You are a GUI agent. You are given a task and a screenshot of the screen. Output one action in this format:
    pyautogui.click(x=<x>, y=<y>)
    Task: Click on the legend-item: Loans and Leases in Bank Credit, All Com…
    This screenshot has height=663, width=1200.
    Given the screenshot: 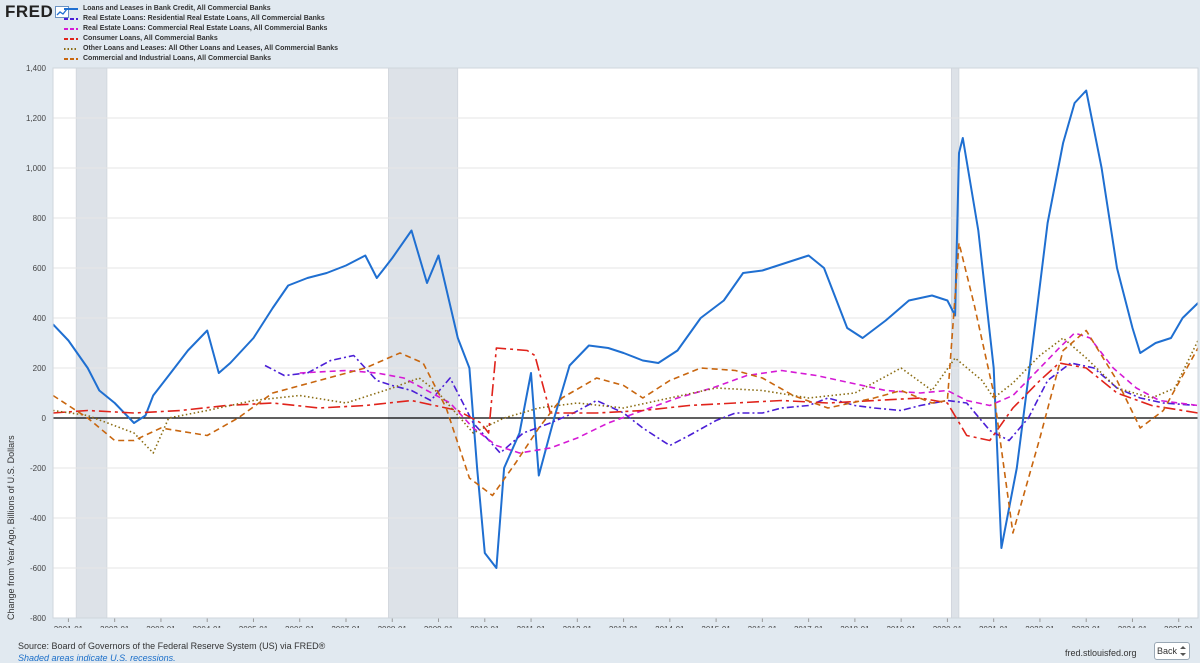 What is the action you would take?
    pyautogui.click(x=200, y=9)
    